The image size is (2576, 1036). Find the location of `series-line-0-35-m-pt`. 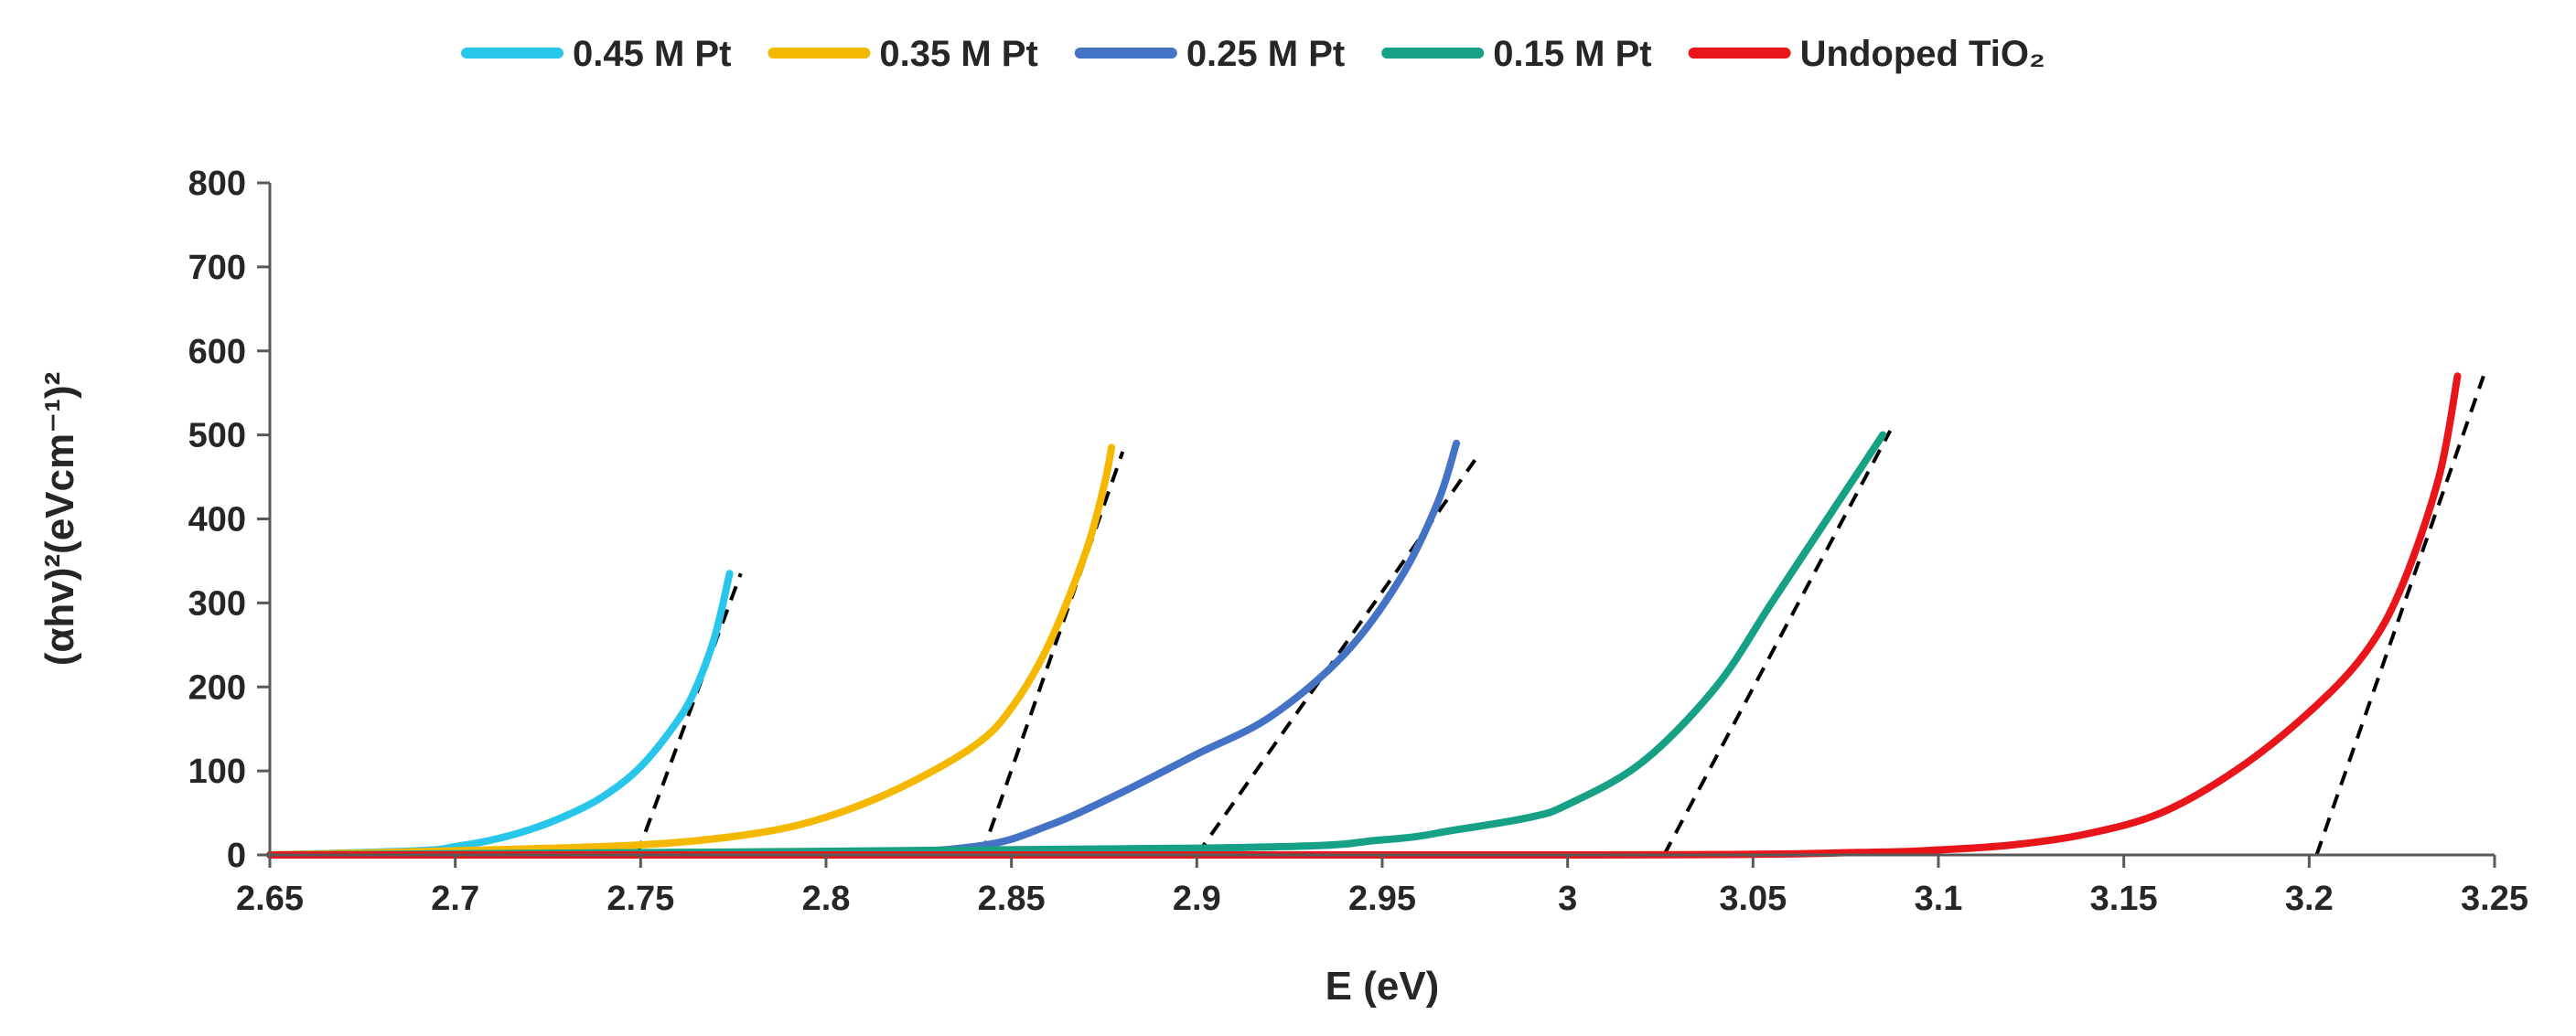

series-line-0-35-m-pt is located at coordinates (691, 651).